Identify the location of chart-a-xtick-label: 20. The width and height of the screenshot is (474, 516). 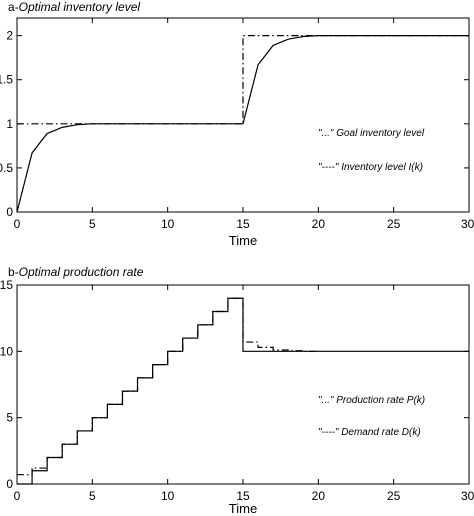
(319, 224).